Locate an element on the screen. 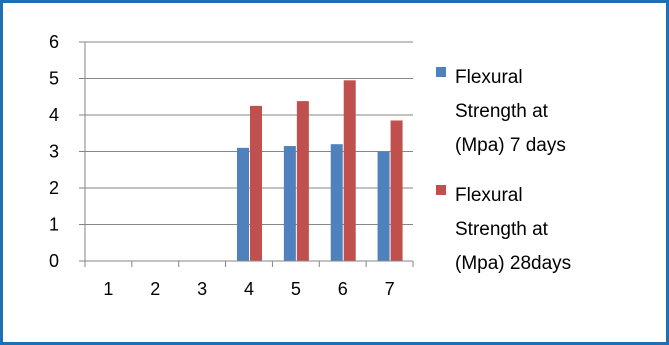 The image size is (669, 345). x-tick-label: 4 is located at coordinates (249, 289).